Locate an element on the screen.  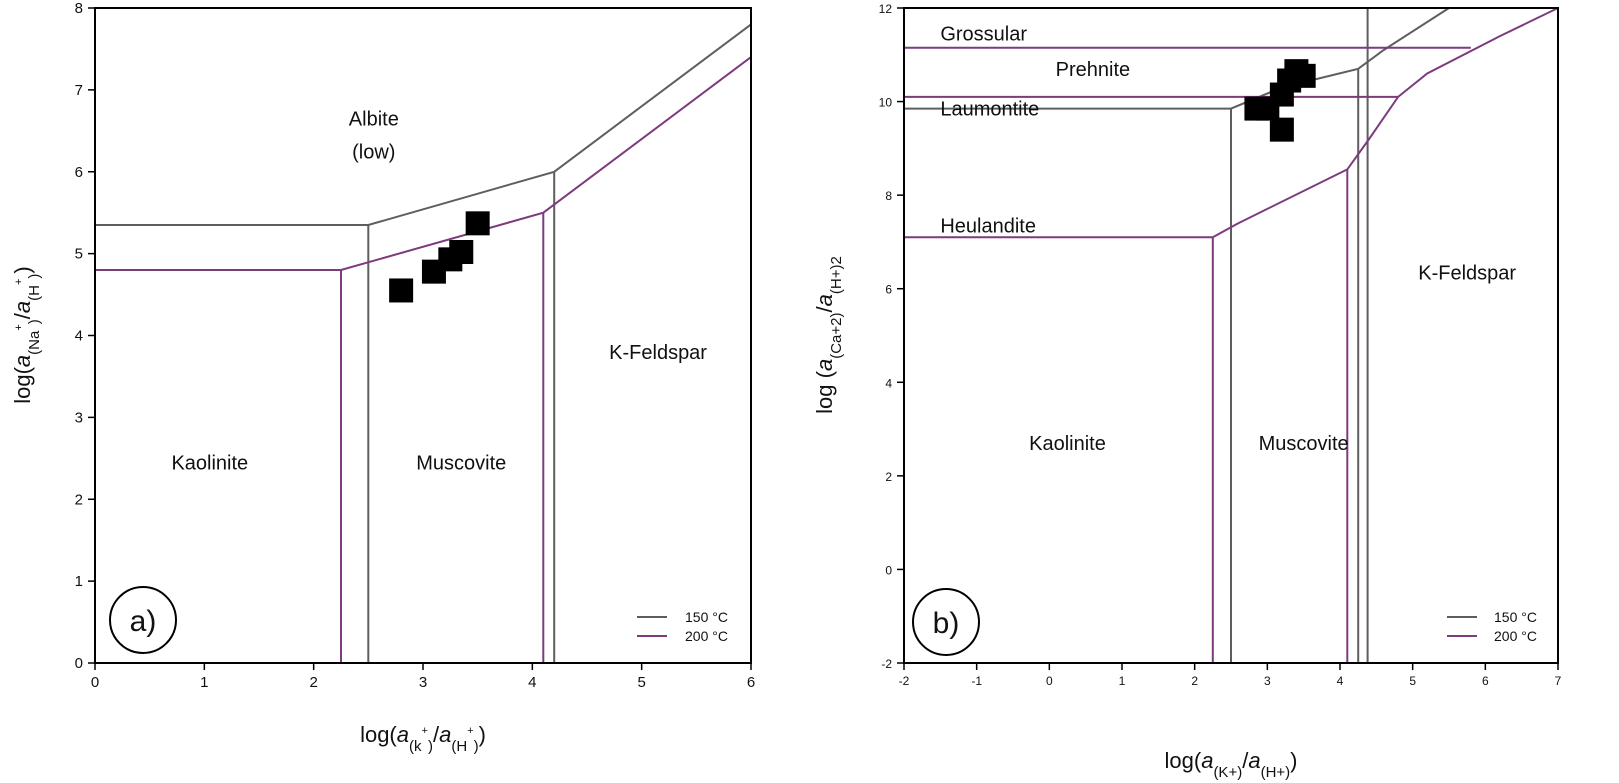
y-axis-title: log(a(Na+)/a(H+)) is located at coordinates (26, 335).